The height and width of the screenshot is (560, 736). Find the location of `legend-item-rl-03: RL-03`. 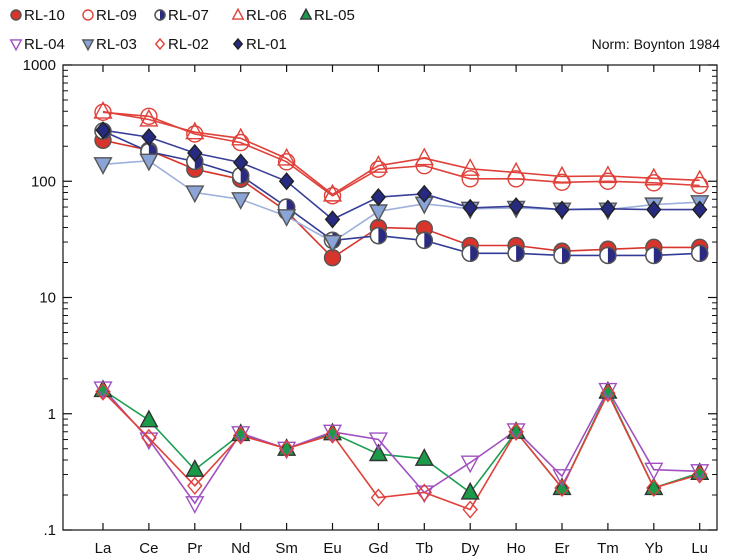

legend-item-rl-03: RL-03 is located at coordinates (109, 44).